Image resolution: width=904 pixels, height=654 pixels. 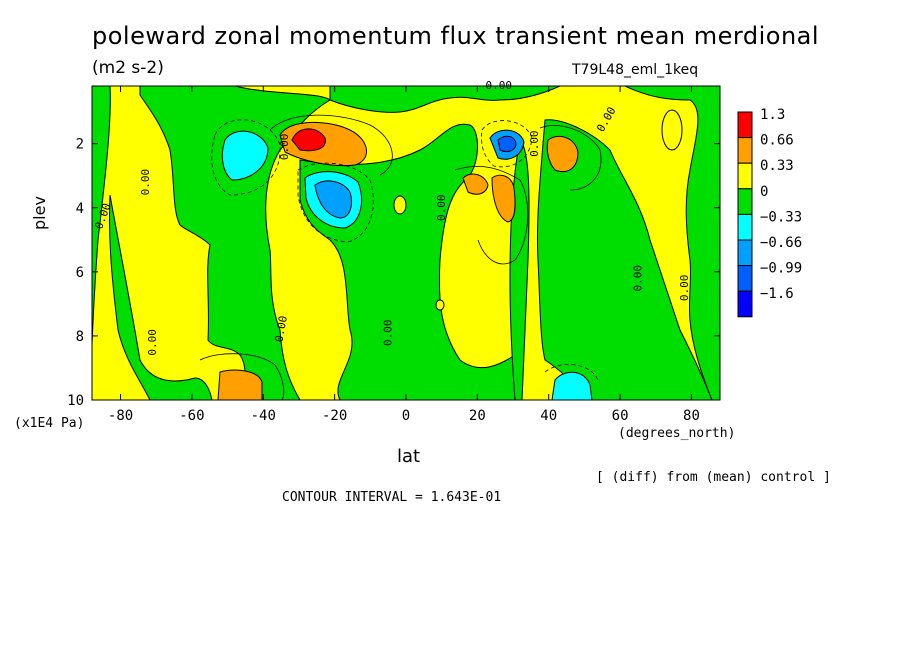 I want to click on y-tick-label: 4, so click(x=80, y=209).